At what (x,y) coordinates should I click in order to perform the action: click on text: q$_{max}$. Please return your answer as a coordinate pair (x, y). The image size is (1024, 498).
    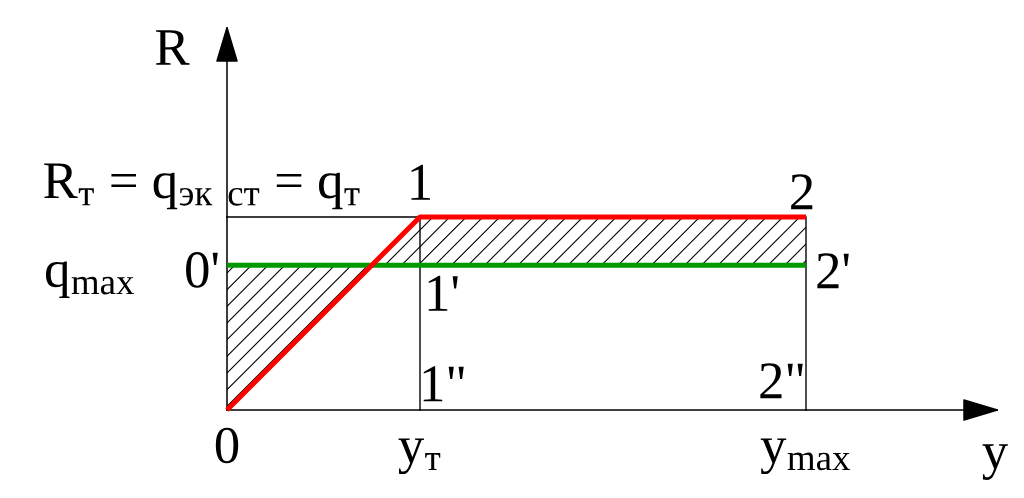
    Looking at the image, I should click on (90, 280).